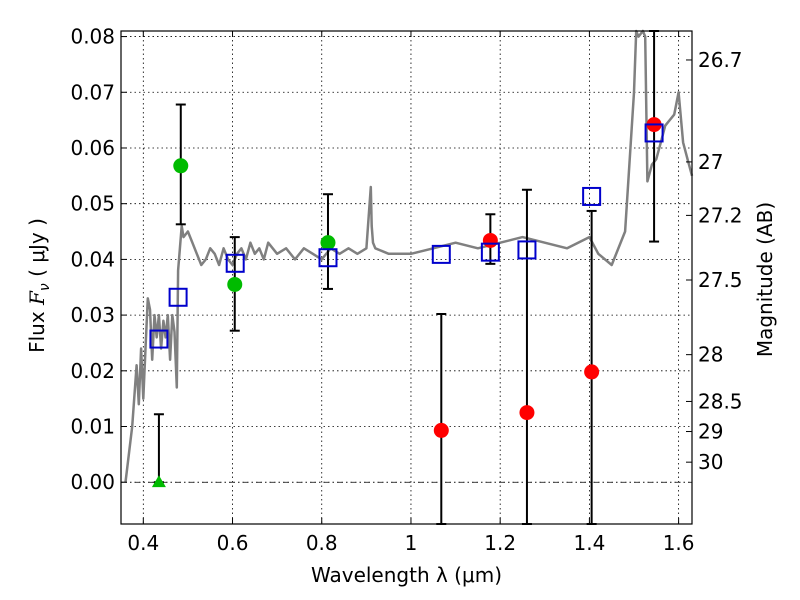  I want to click on y-axis-title: Flux Fν ( μJy ), so click(39, 285).